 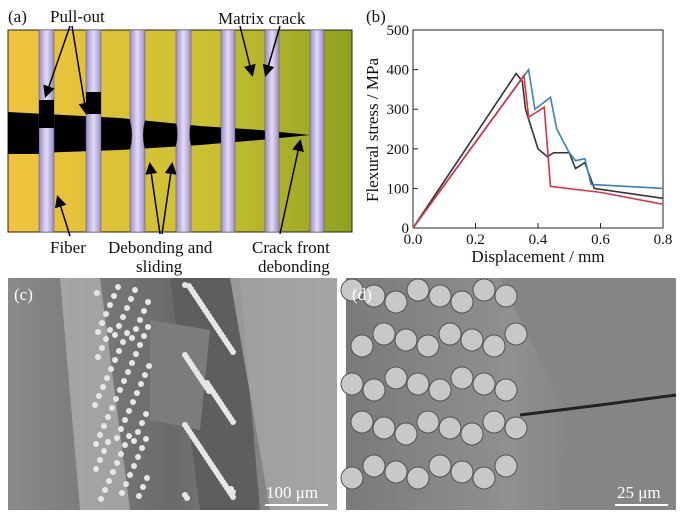 I want to click on y-tick-label: 500, so click(x=398, y=31).